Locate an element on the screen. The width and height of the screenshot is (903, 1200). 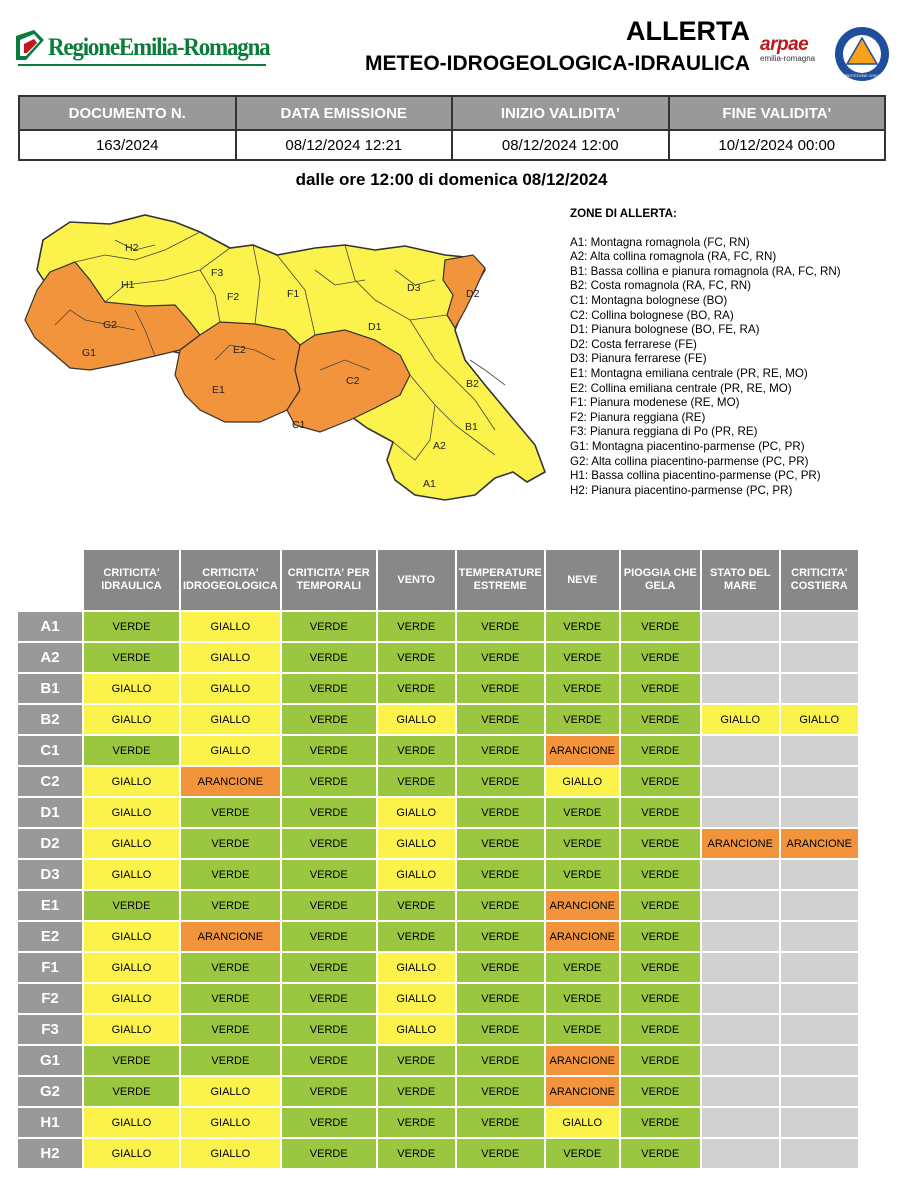
regione-flag-icon is located at coordinates (30, 45).